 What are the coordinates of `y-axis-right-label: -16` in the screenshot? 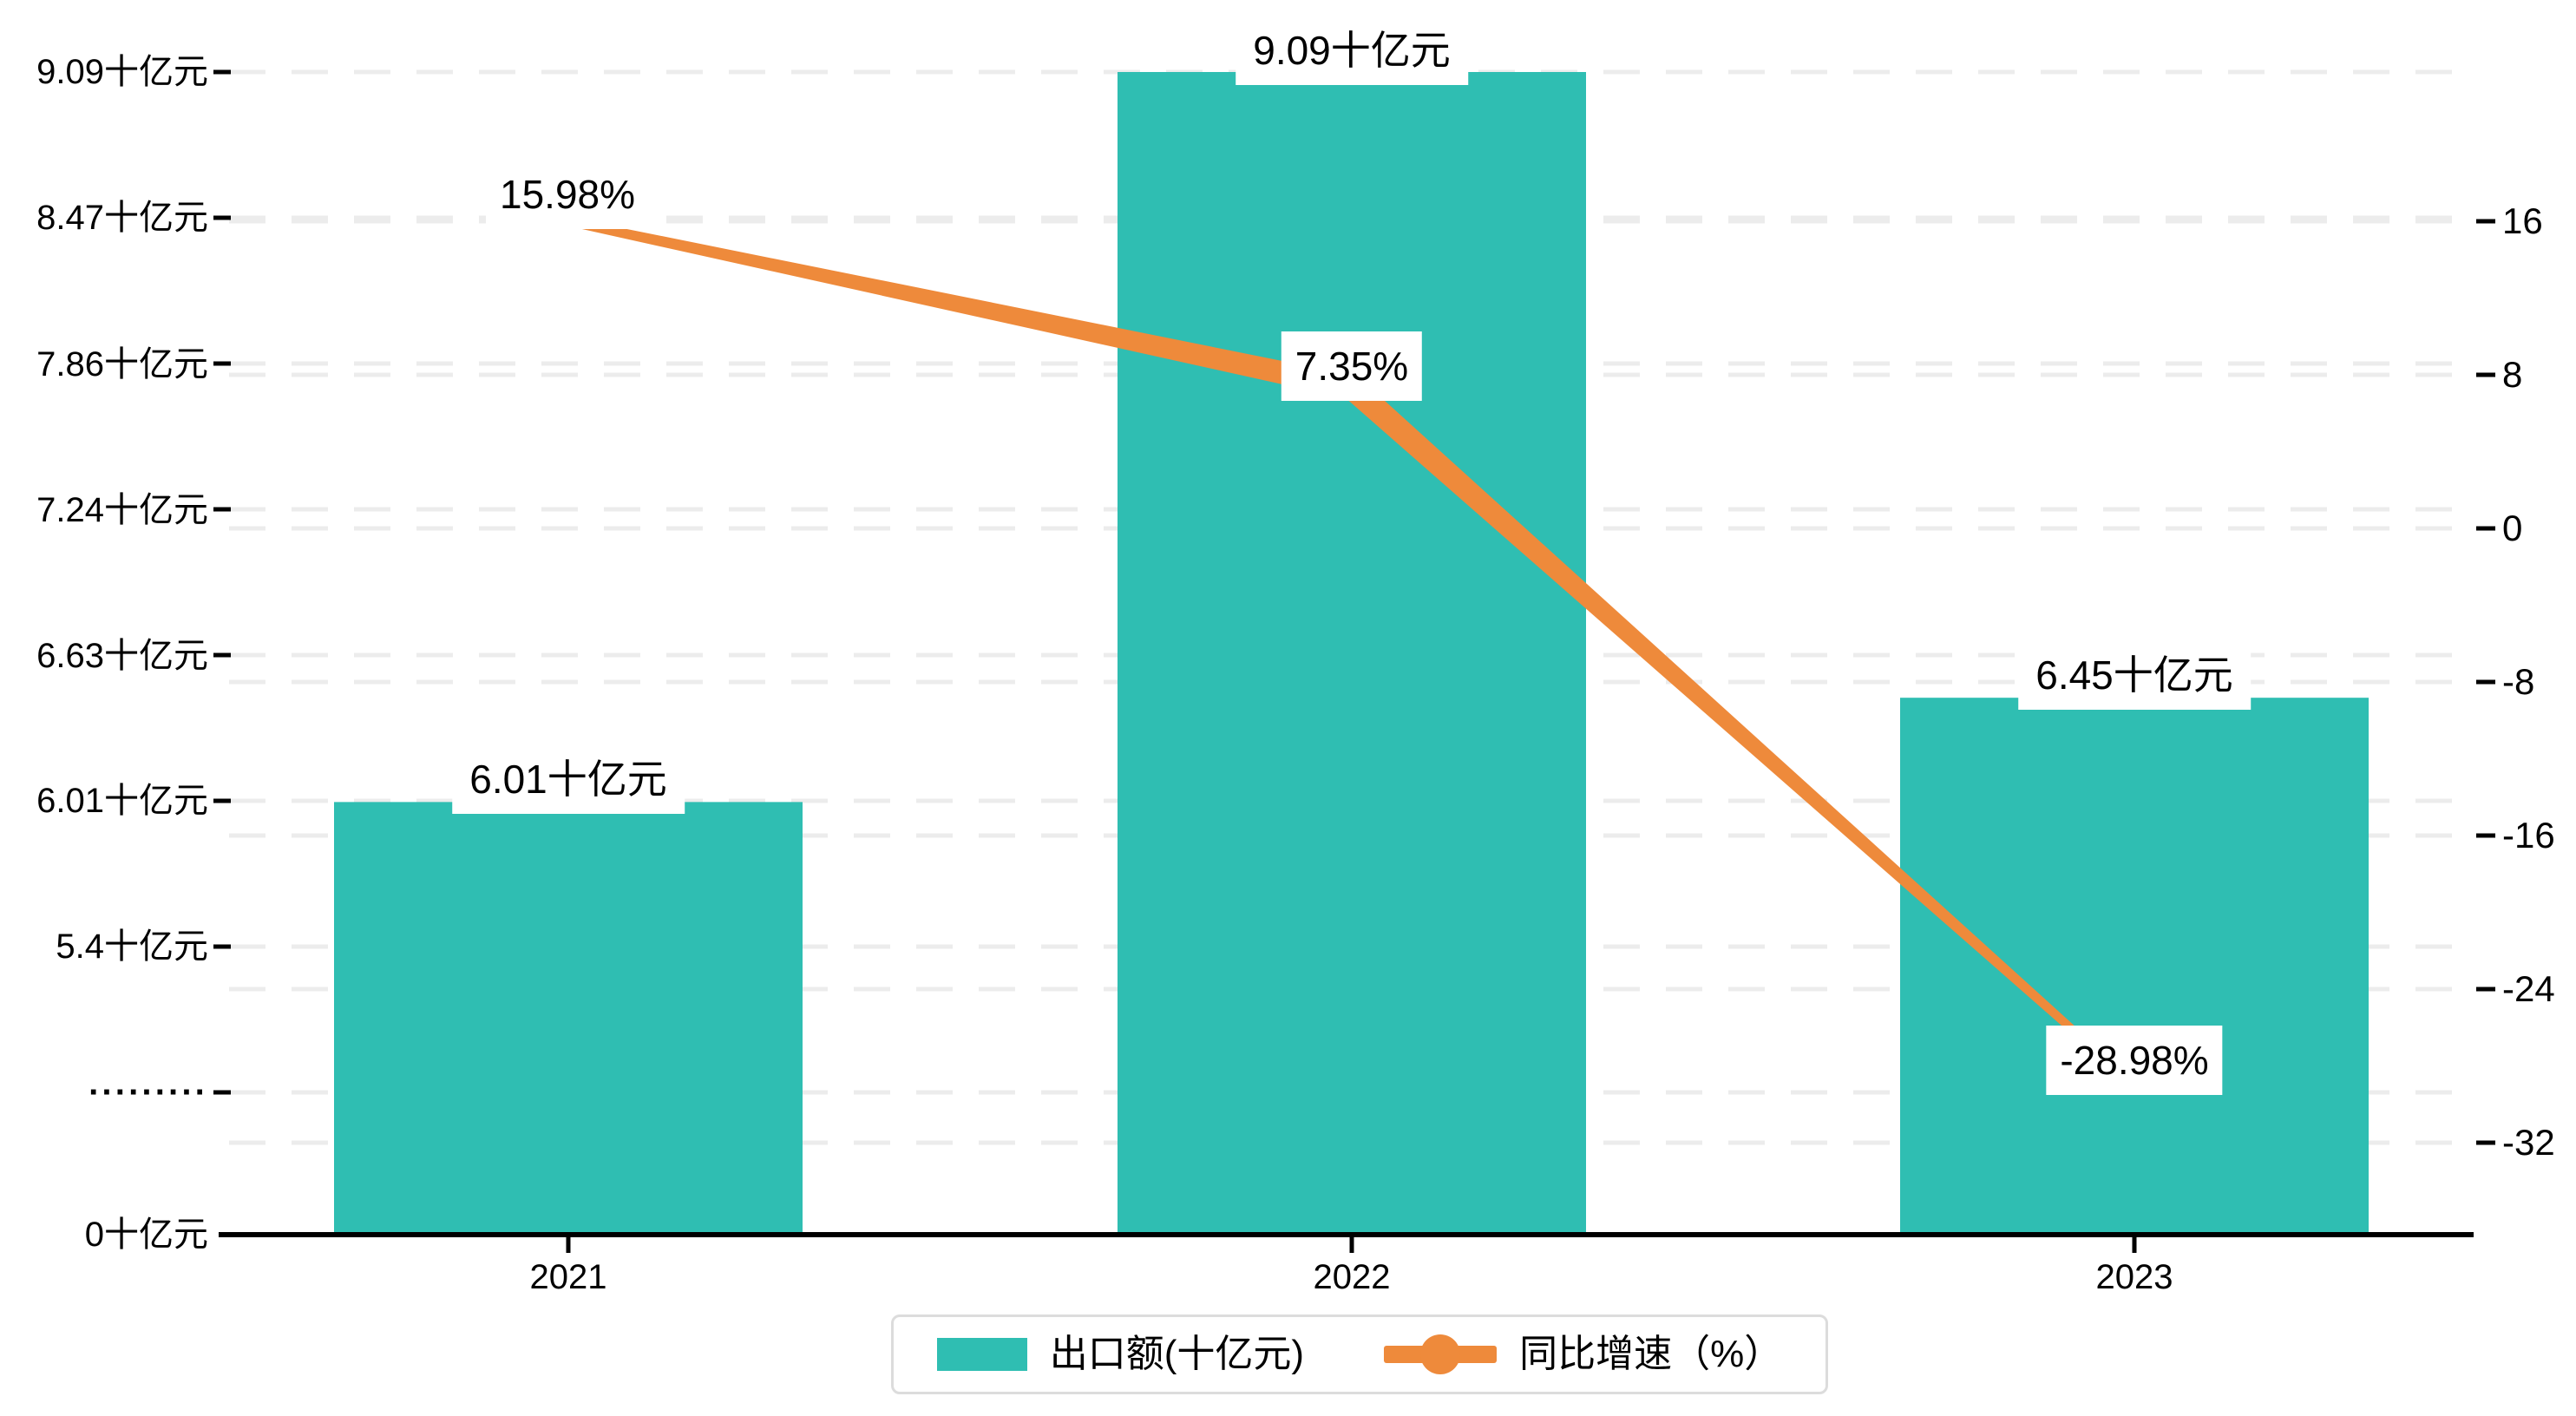 It's located at (2528, 835).